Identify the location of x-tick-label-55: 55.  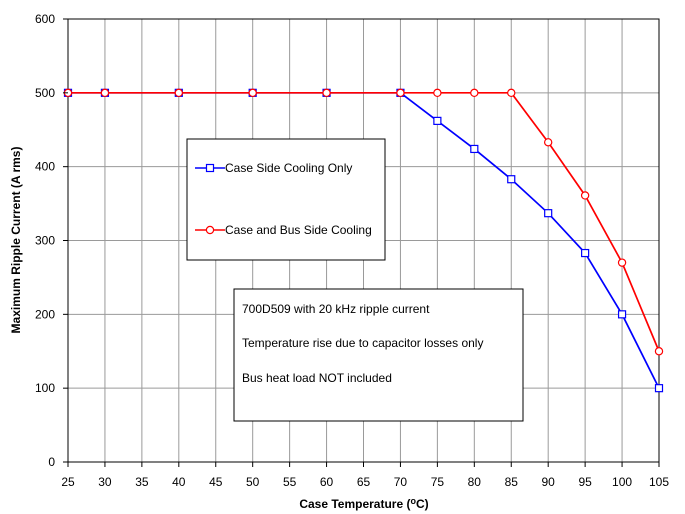
(290, 482).